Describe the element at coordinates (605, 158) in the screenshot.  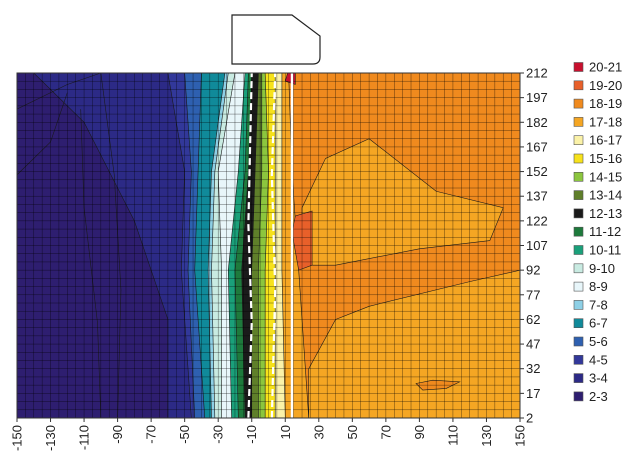
I see `legend-label: 15-16` at that location.